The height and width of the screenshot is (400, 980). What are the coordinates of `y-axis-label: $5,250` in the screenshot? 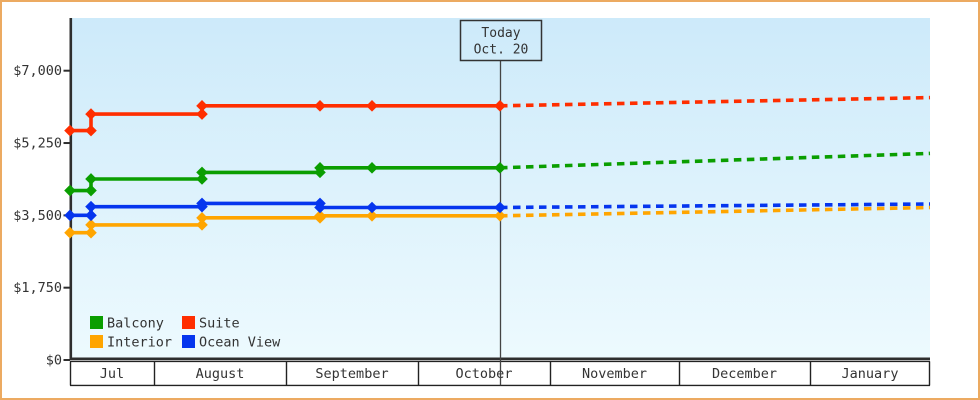 It's located at (37, 144).